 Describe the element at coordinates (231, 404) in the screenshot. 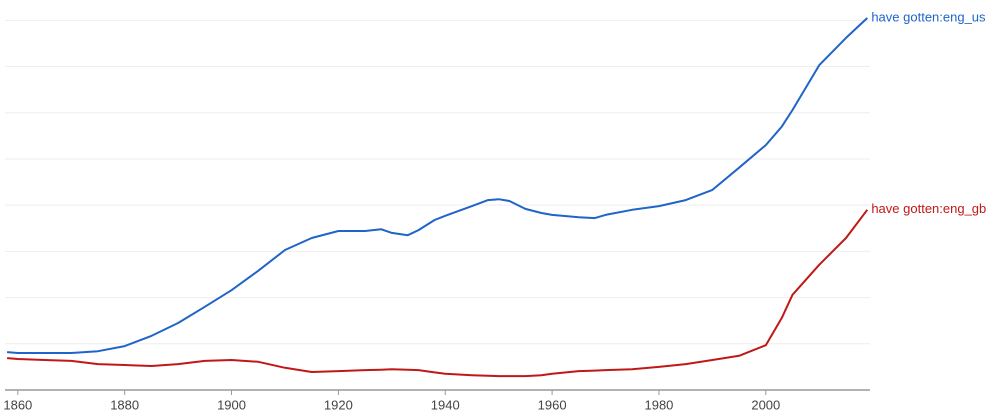

I see `x-tick-label: 1900` at that location.